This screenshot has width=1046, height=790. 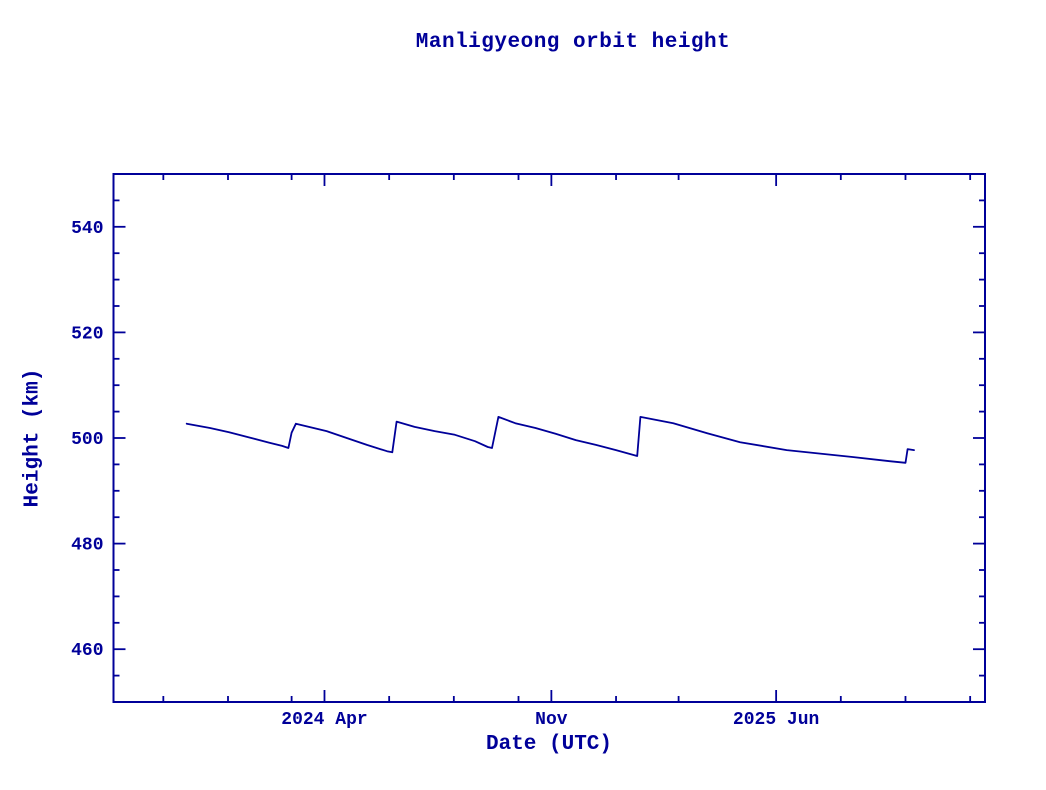 I want to click on x-axis-label: Date (UTC), so click(x=549, y=744).